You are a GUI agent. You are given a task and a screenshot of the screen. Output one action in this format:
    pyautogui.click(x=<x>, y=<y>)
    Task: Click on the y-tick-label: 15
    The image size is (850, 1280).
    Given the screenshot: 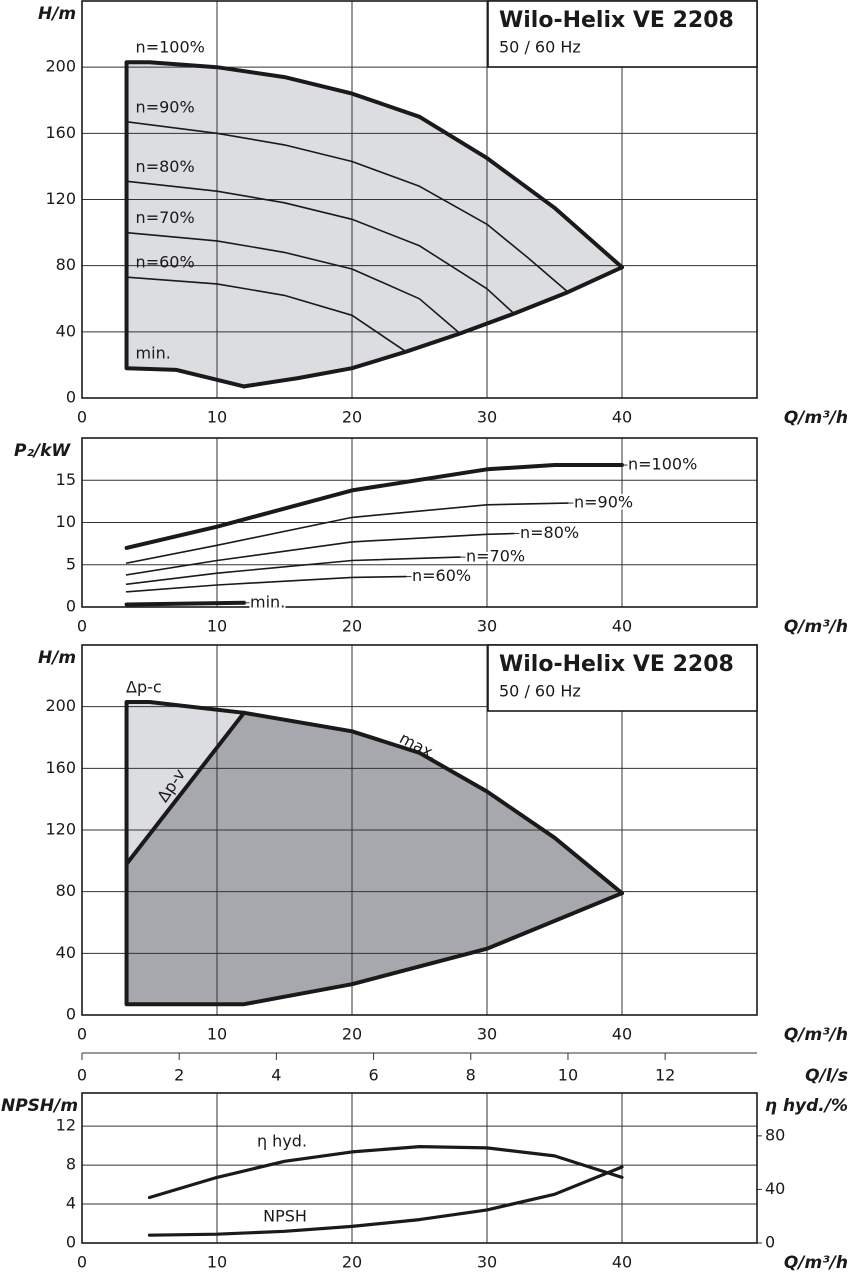 What is the action you would take?
    pyautogui.click(x=66, y=479)
    